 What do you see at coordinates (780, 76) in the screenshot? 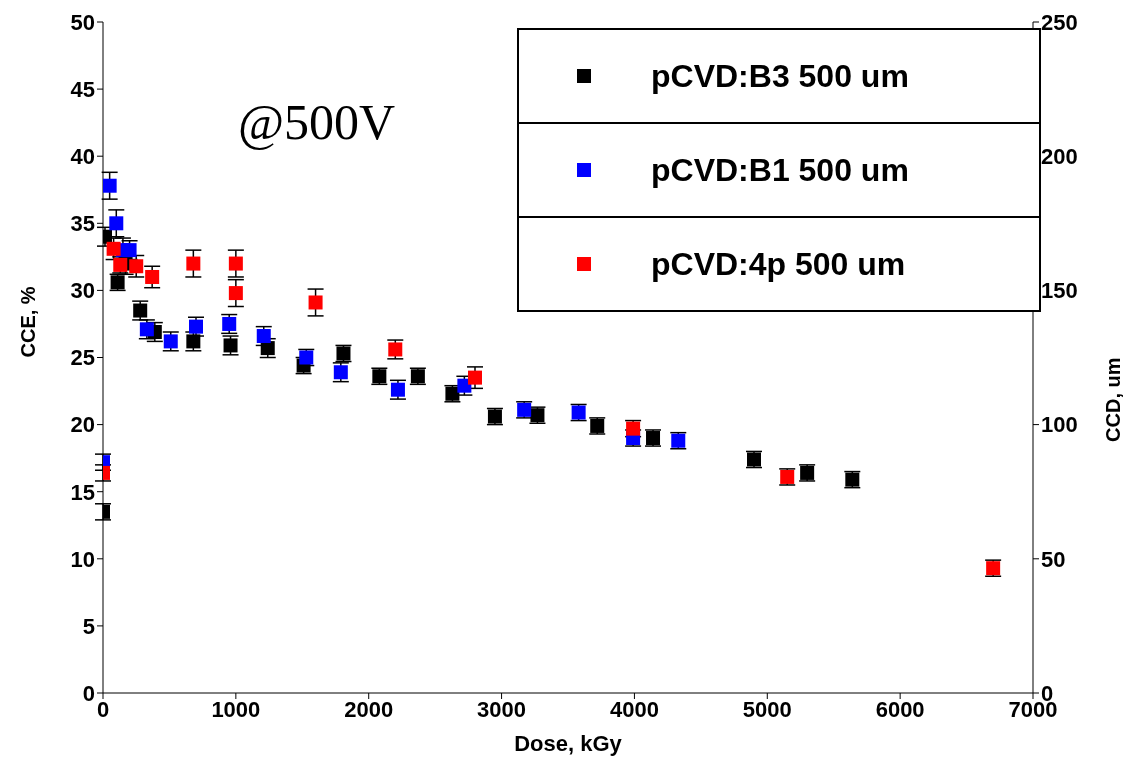
I see `legend-label: pCVD:B3 500 um` at bounding box center [780, 76].